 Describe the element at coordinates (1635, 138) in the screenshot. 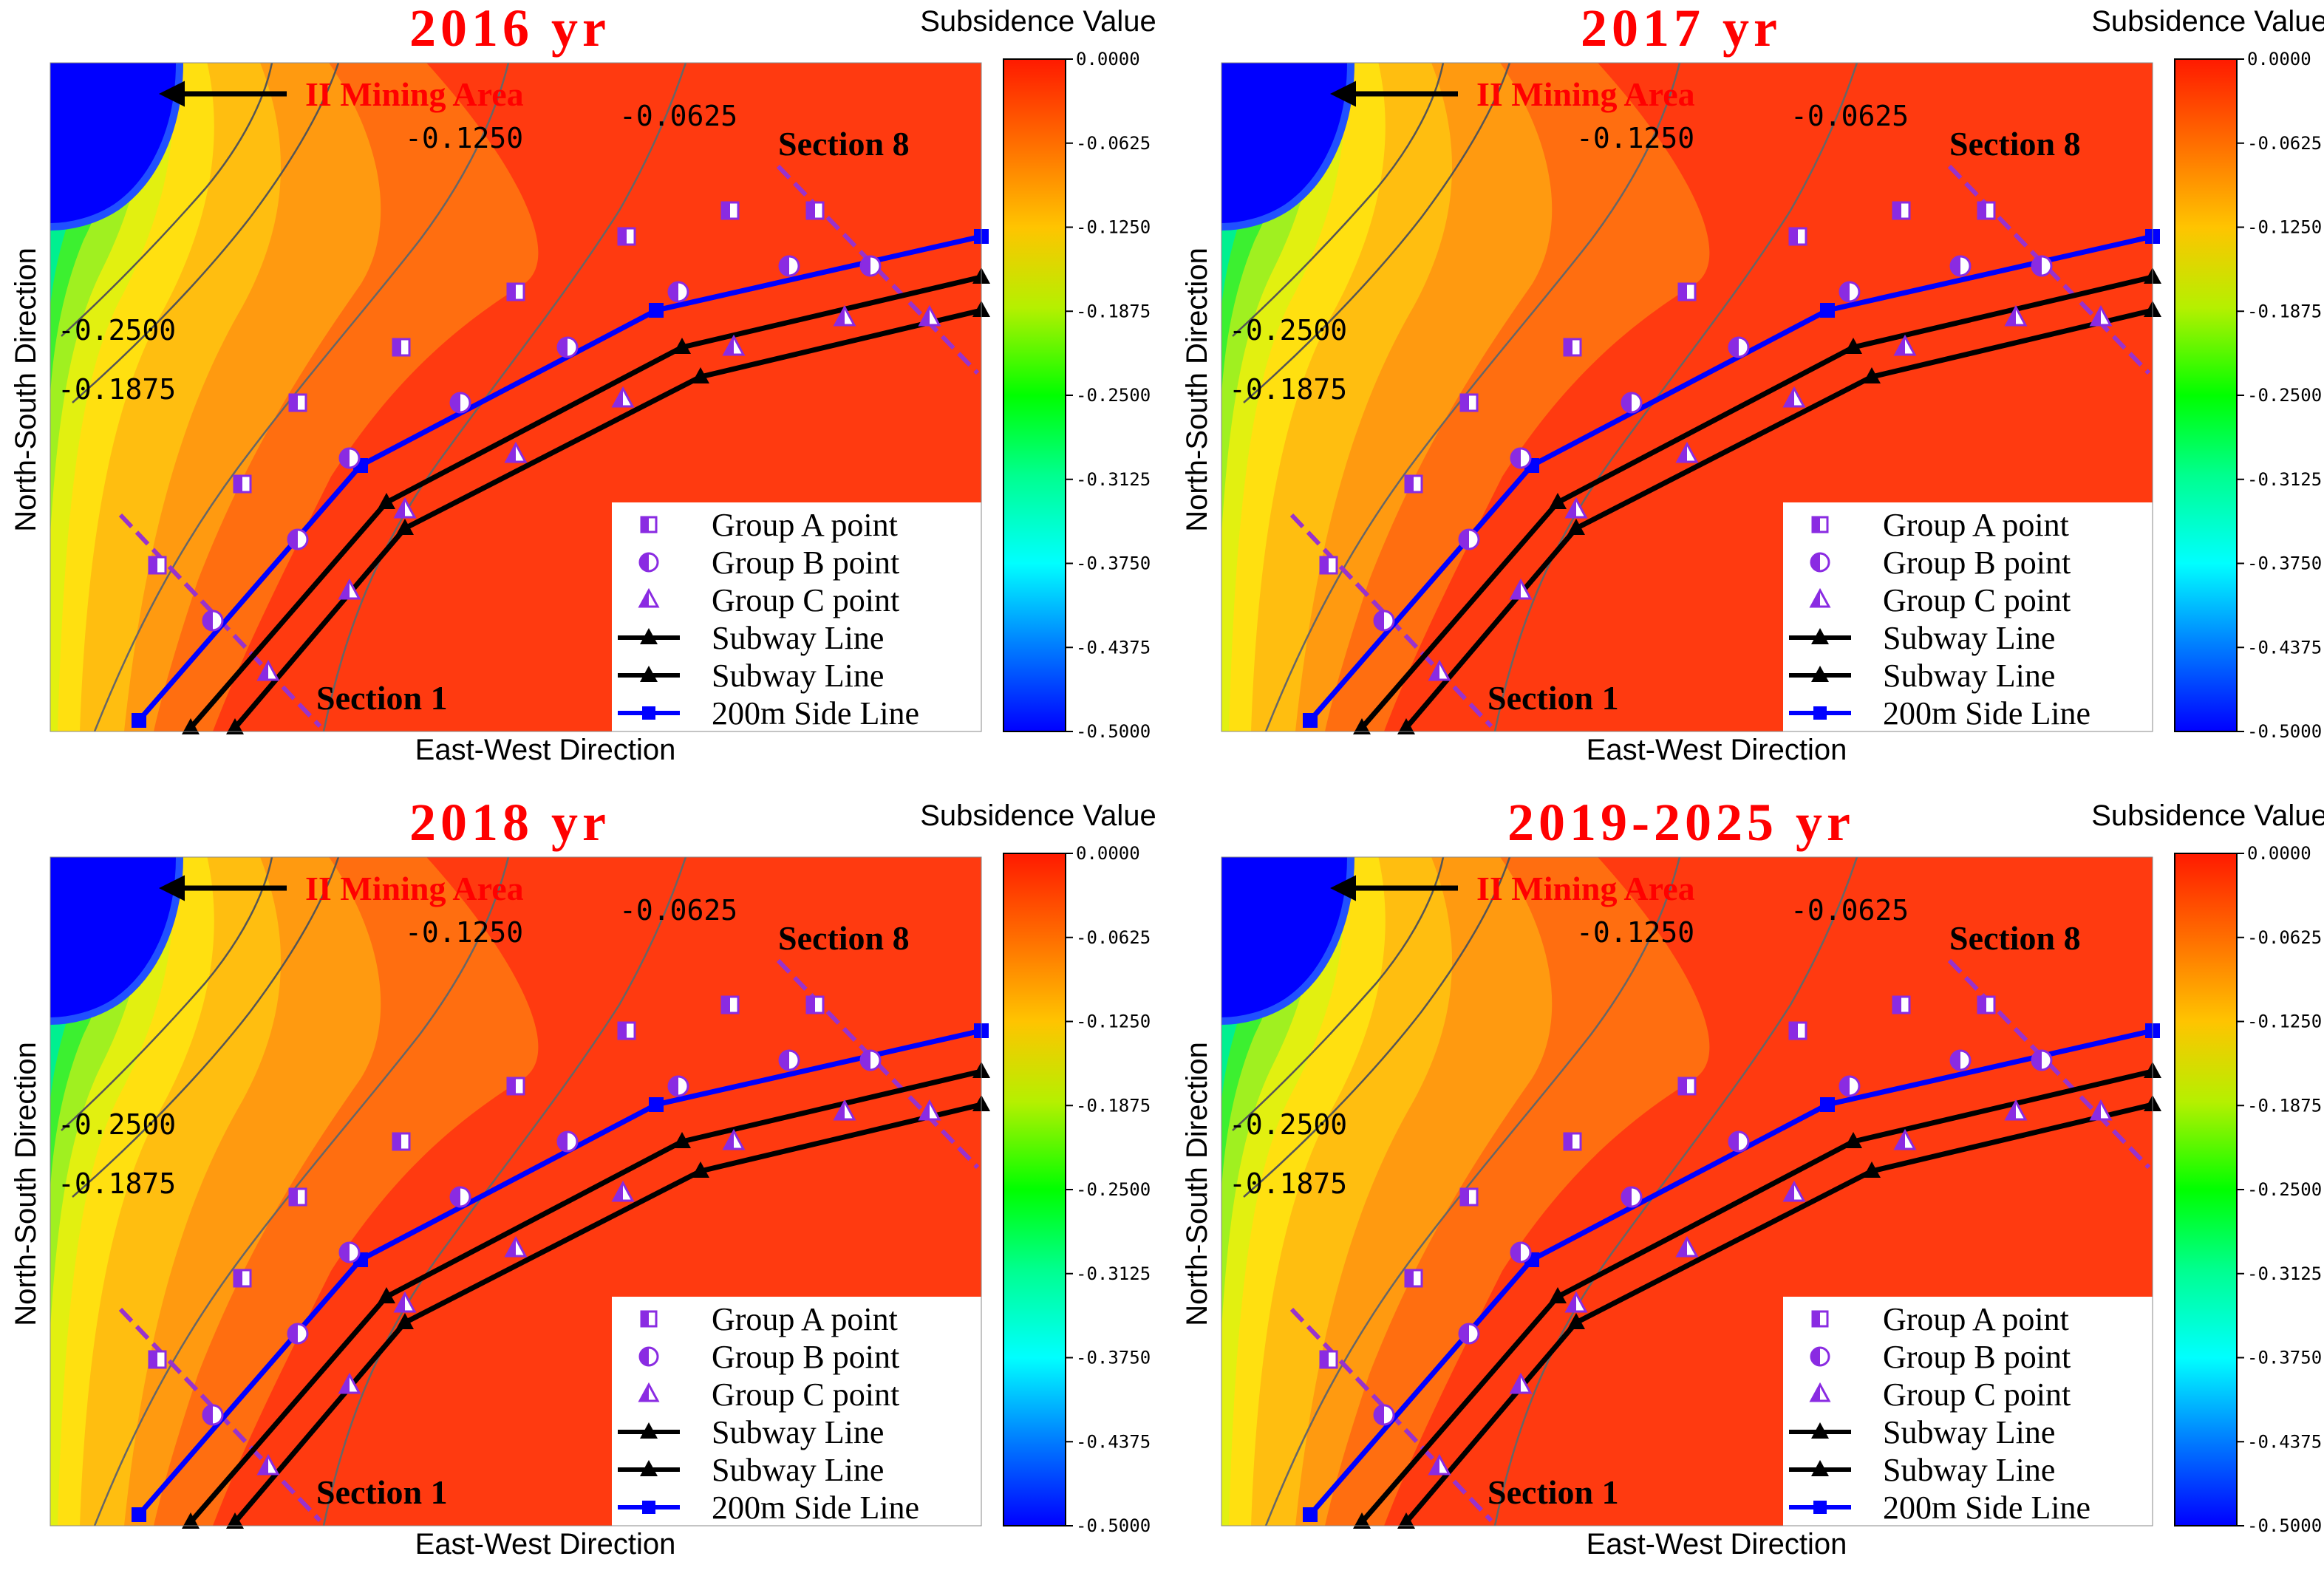

I see `contour-label: -0.1250` at that location.